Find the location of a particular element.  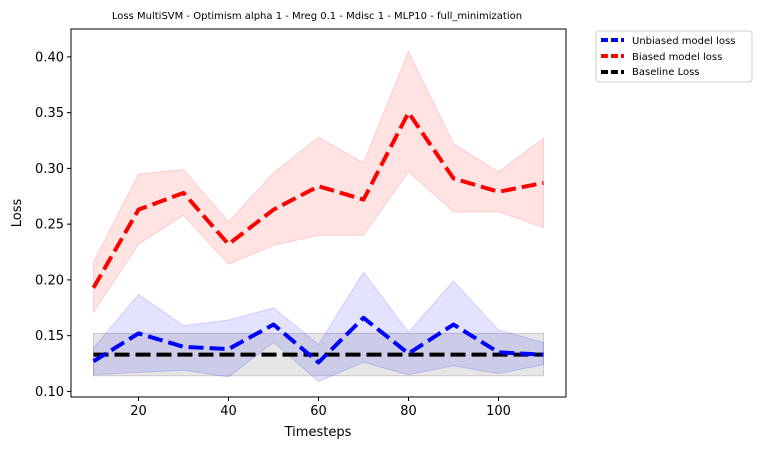

y-tick-label: 0.25 is located at coordinates (49, 225).